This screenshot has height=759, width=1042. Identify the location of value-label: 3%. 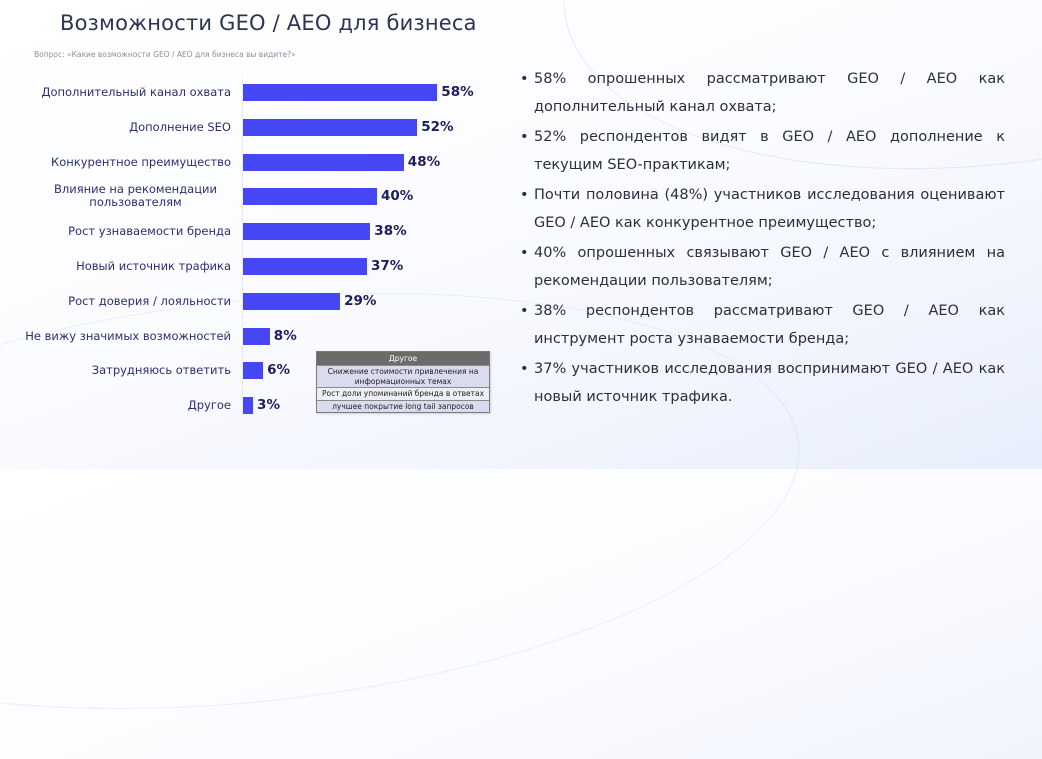
(268, 405).